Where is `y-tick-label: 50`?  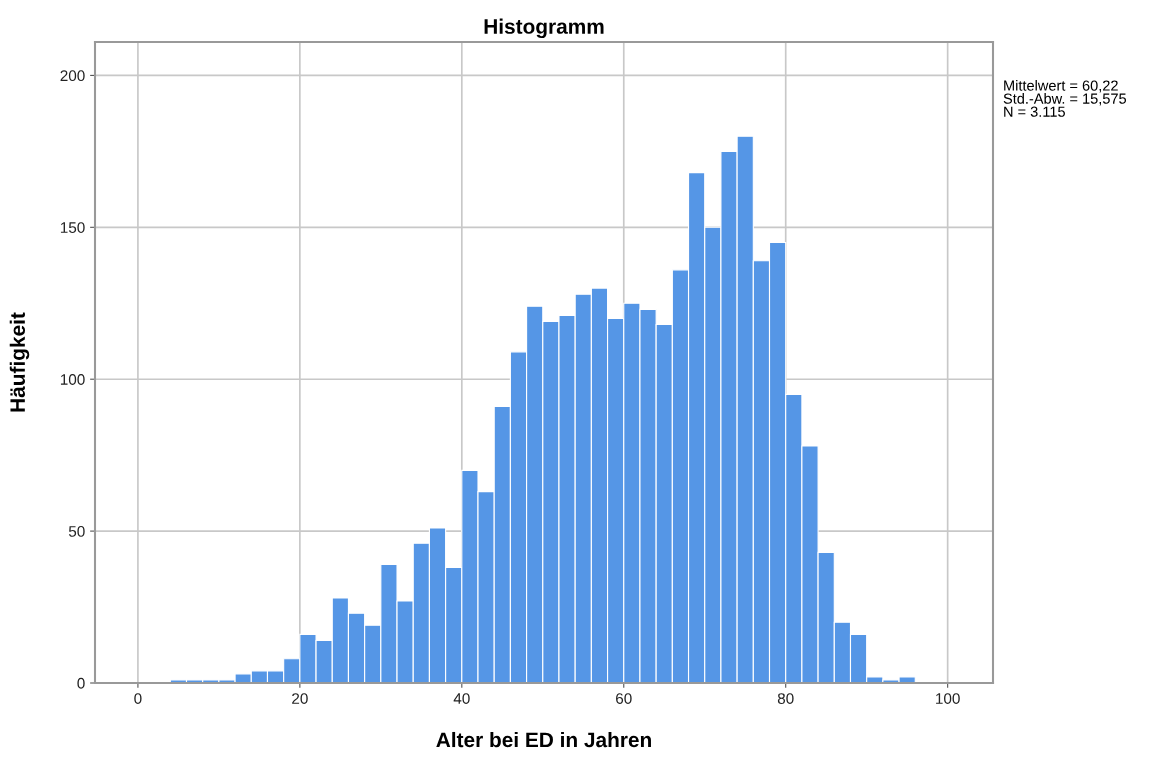 y-tick-label: 50 is located at coordinates (76, 531).